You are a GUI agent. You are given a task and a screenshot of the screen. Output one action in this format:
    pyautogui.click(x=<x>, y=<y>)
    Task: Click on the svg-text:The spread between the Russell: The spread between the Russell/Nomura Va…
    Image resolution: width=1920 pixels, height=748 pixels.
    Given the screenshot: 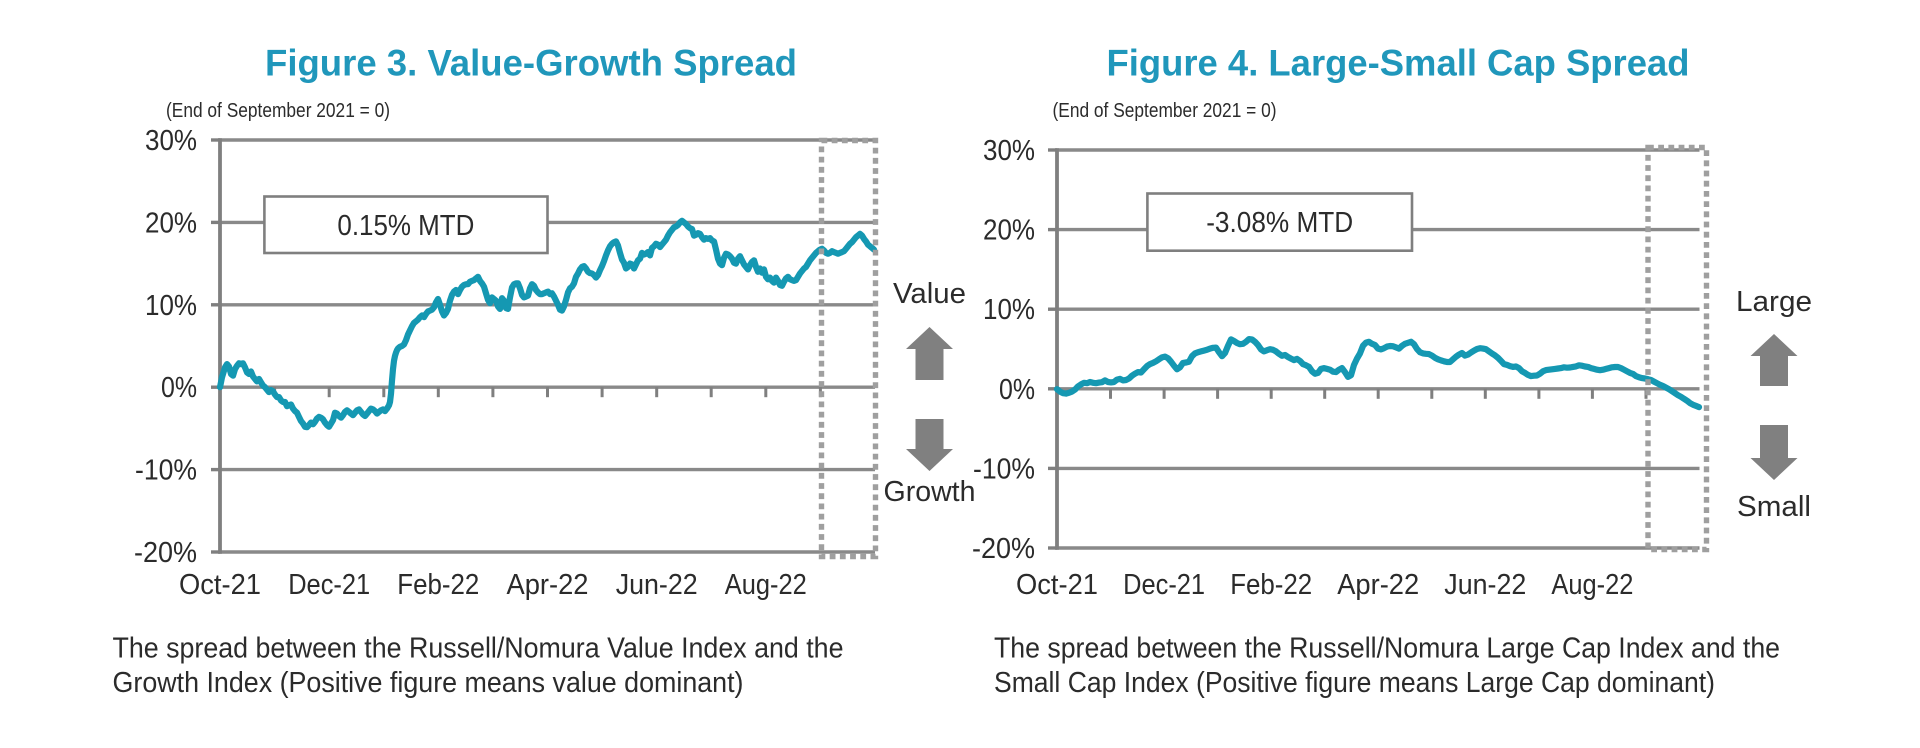 What is the action you would take?
    pyautogui.click(x=478, y=649)
    